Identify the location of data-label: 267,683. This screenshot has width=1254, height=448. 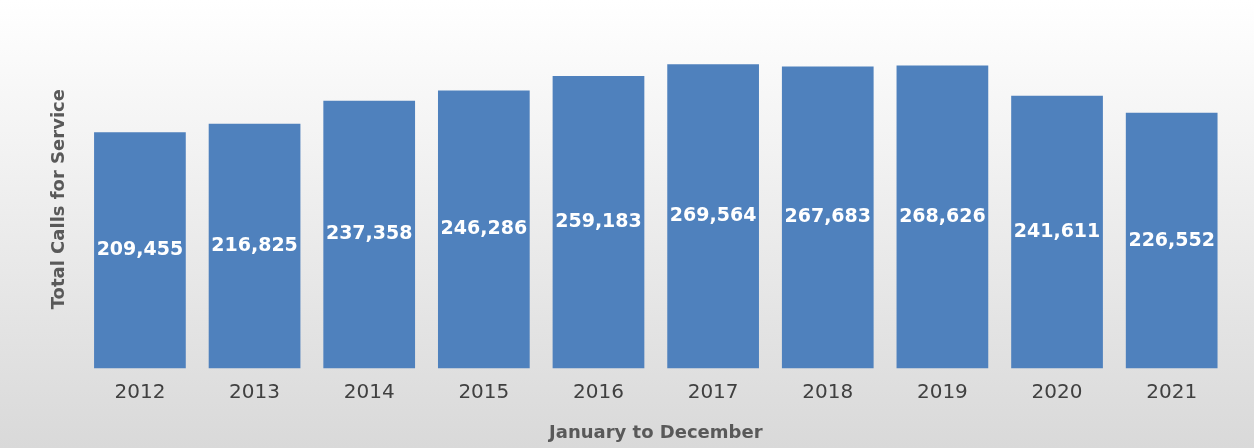
(828, 215).